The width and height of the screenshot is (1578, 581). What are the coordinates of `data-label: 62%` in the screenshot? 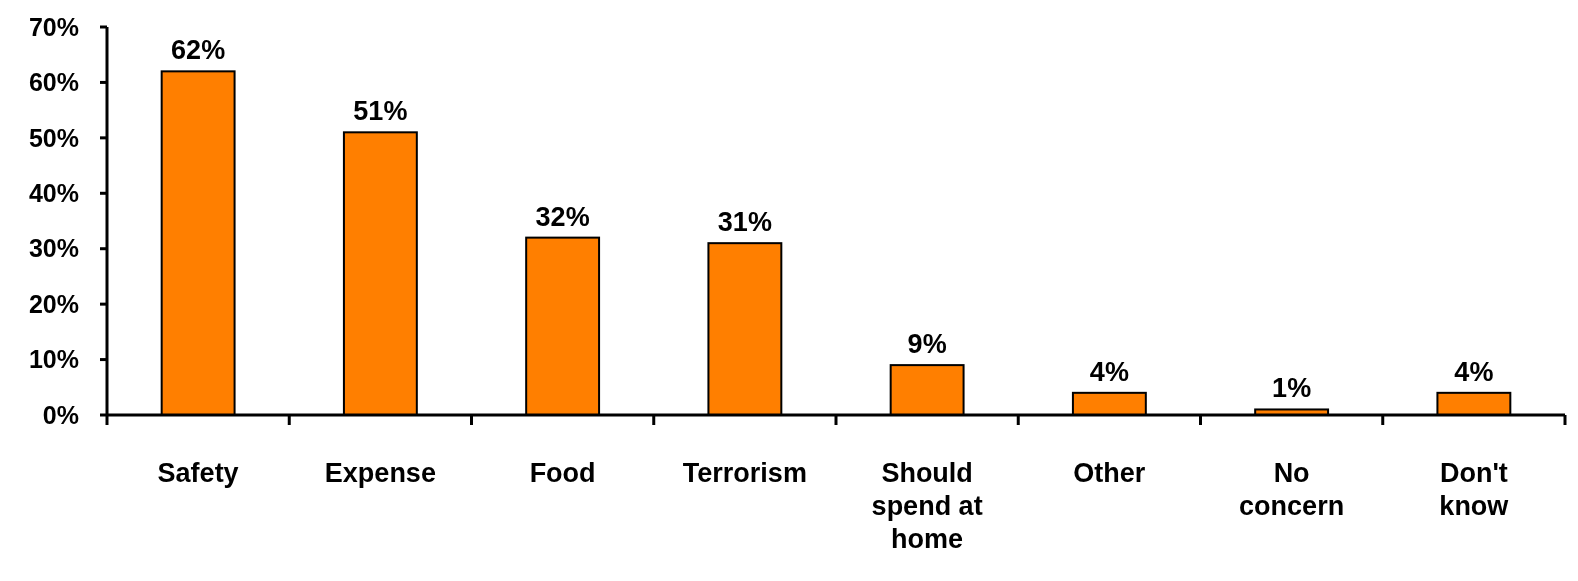 It's located at (198, 50).